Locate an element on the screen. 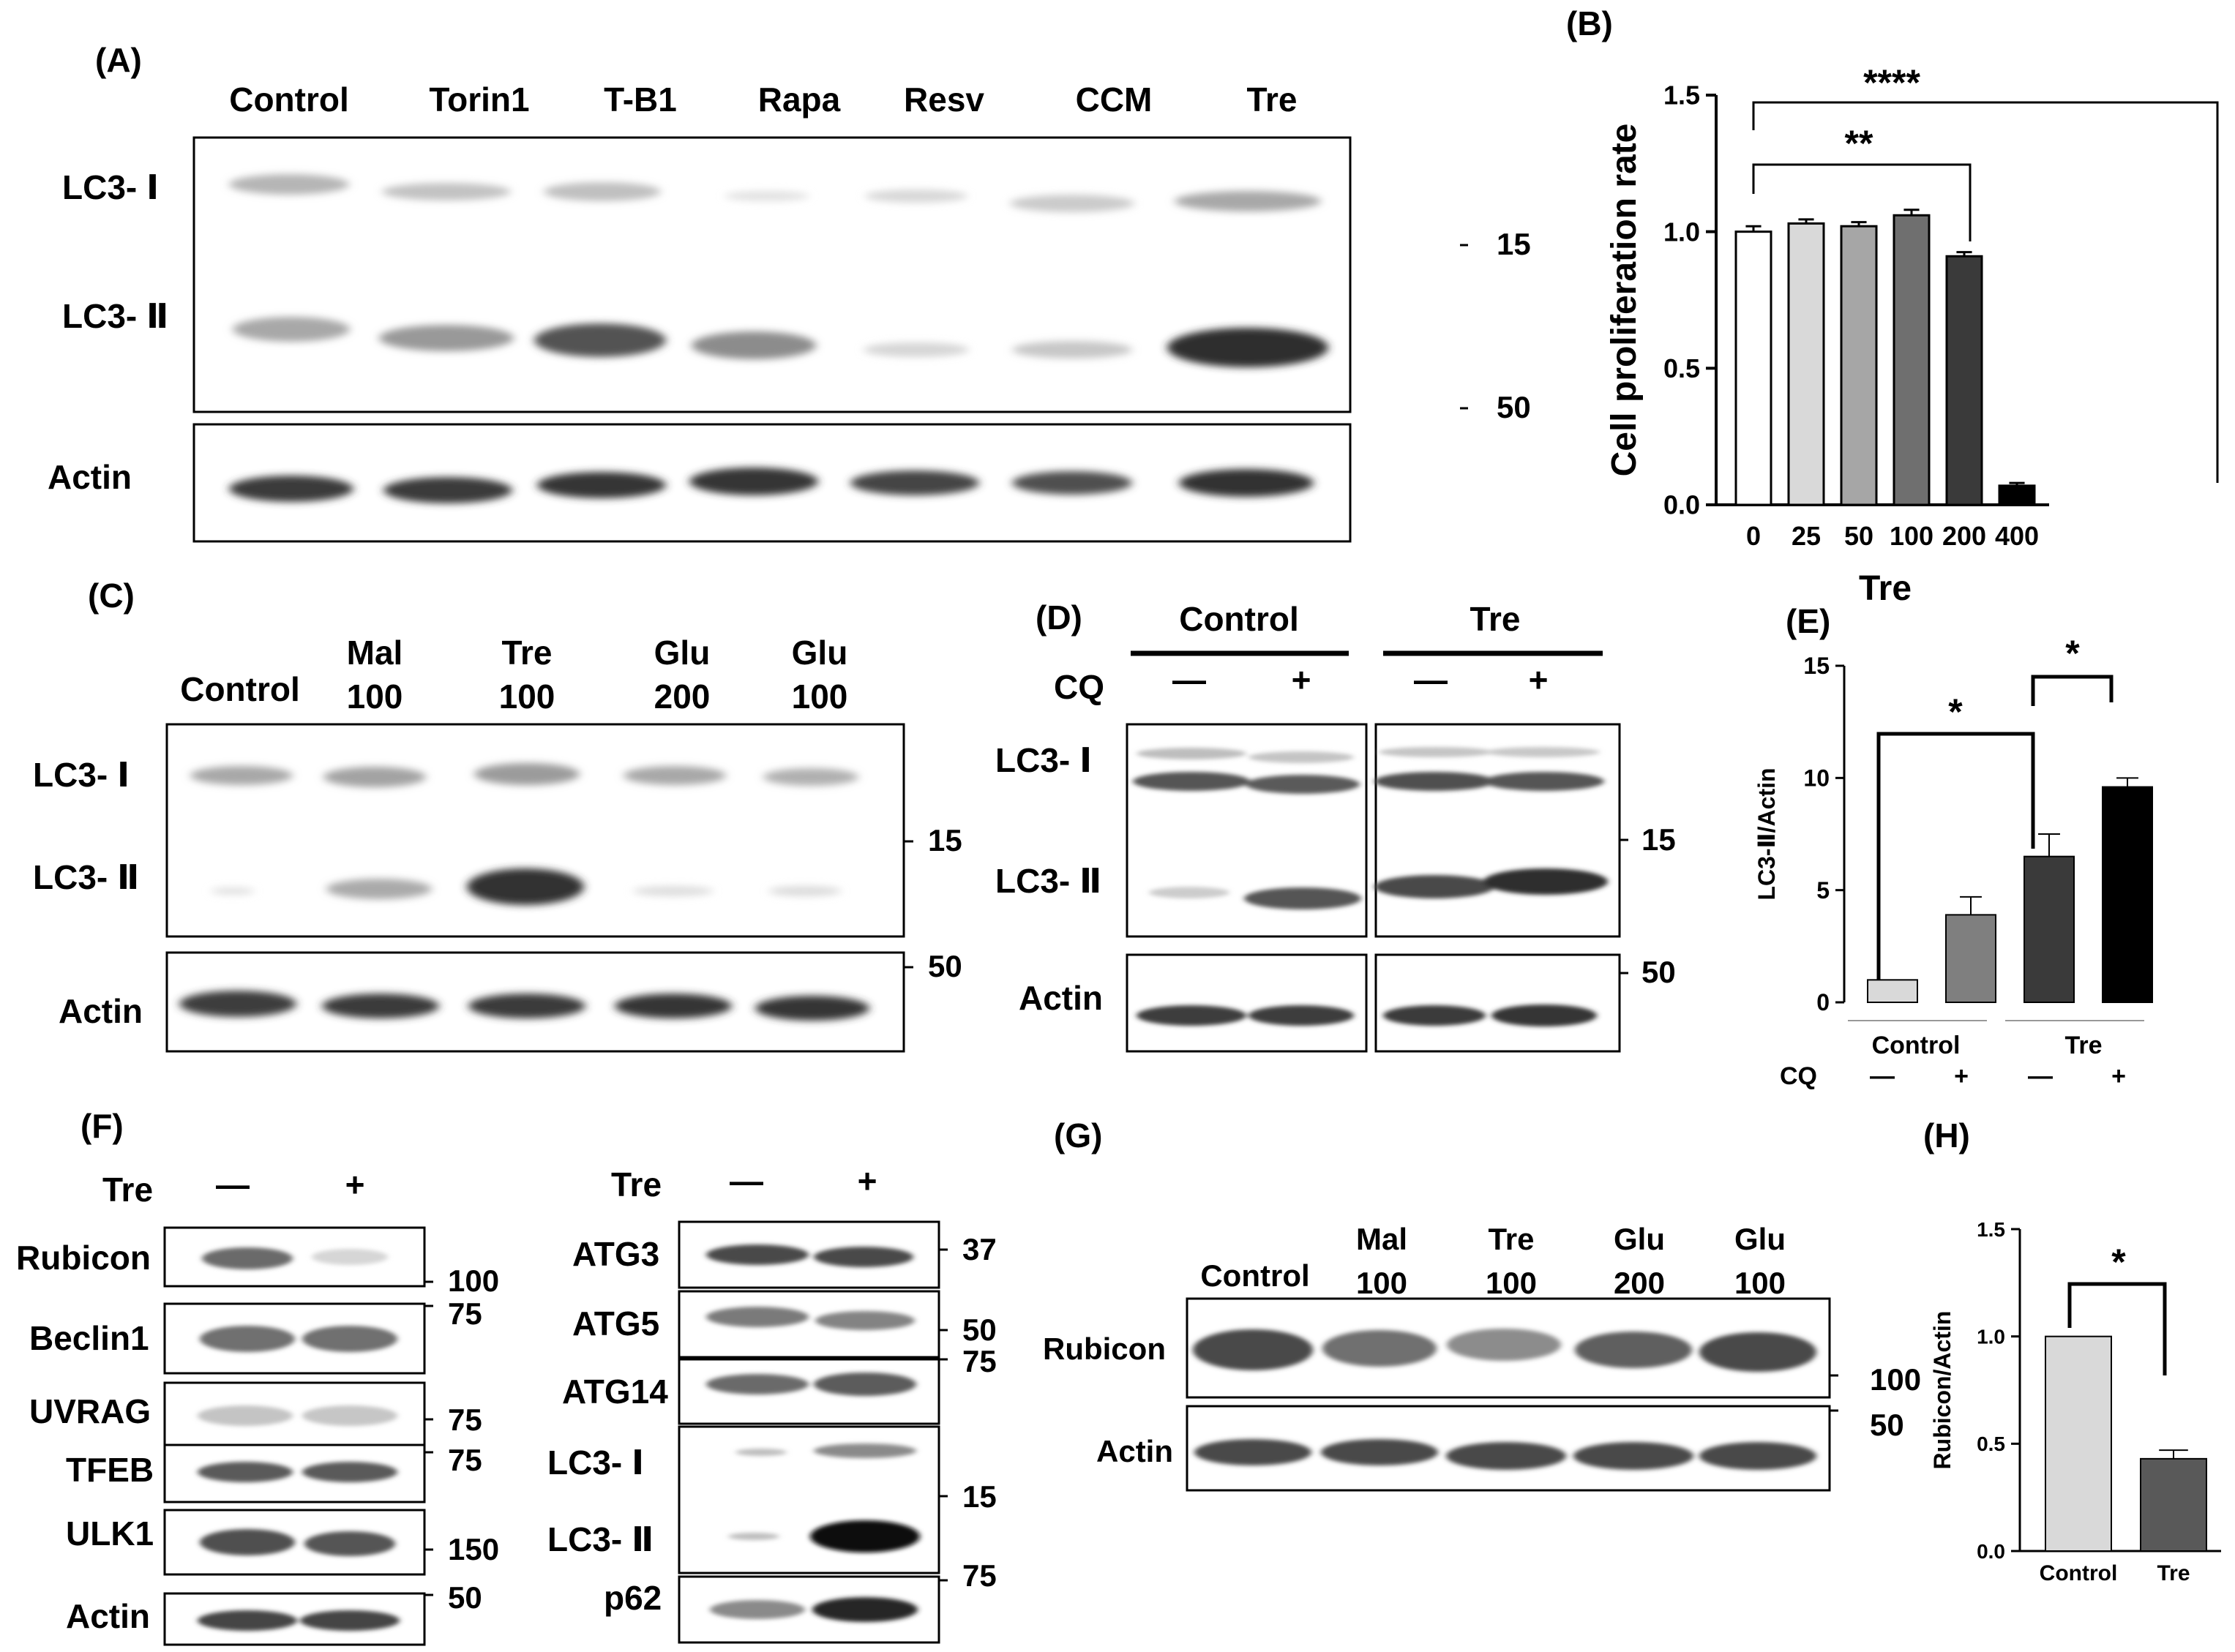 The image size is (2235, 1652). marker-d: 50 is located at coordinates (1659, 972).